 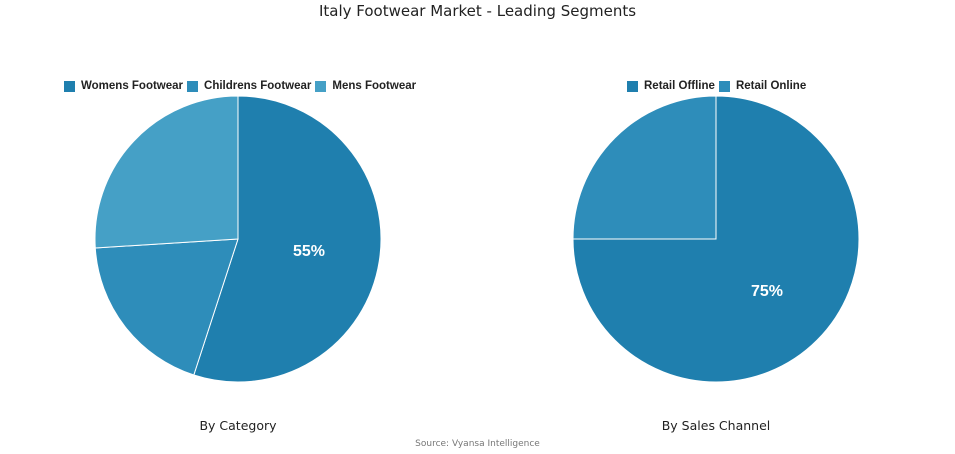 What do you see at coordinates (477, 11) in the screenshot?
I see `chart-title: Italy Footwear Market - Leading Segments` at bounding box center [477, 11].